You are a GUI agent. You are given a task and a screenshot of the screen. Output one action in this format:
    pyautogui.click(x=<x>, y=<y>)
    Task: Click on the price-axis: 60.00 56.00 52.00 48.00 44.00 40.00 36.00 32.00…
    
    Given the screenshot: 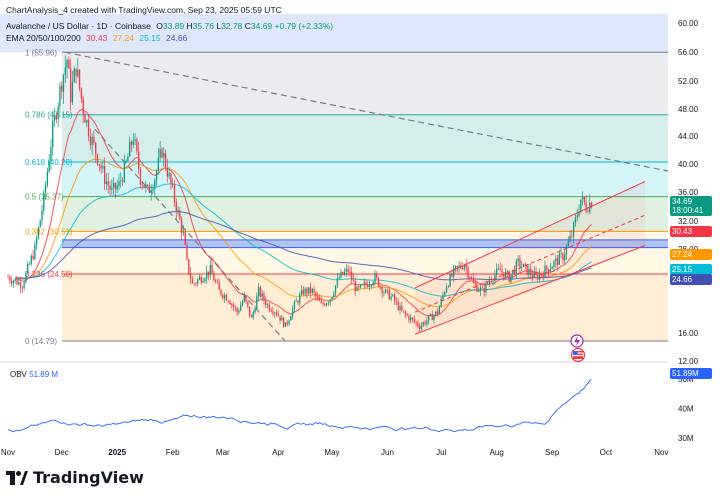 What is the action you would take?
    pyautogui.click(x=688, y=192)
    